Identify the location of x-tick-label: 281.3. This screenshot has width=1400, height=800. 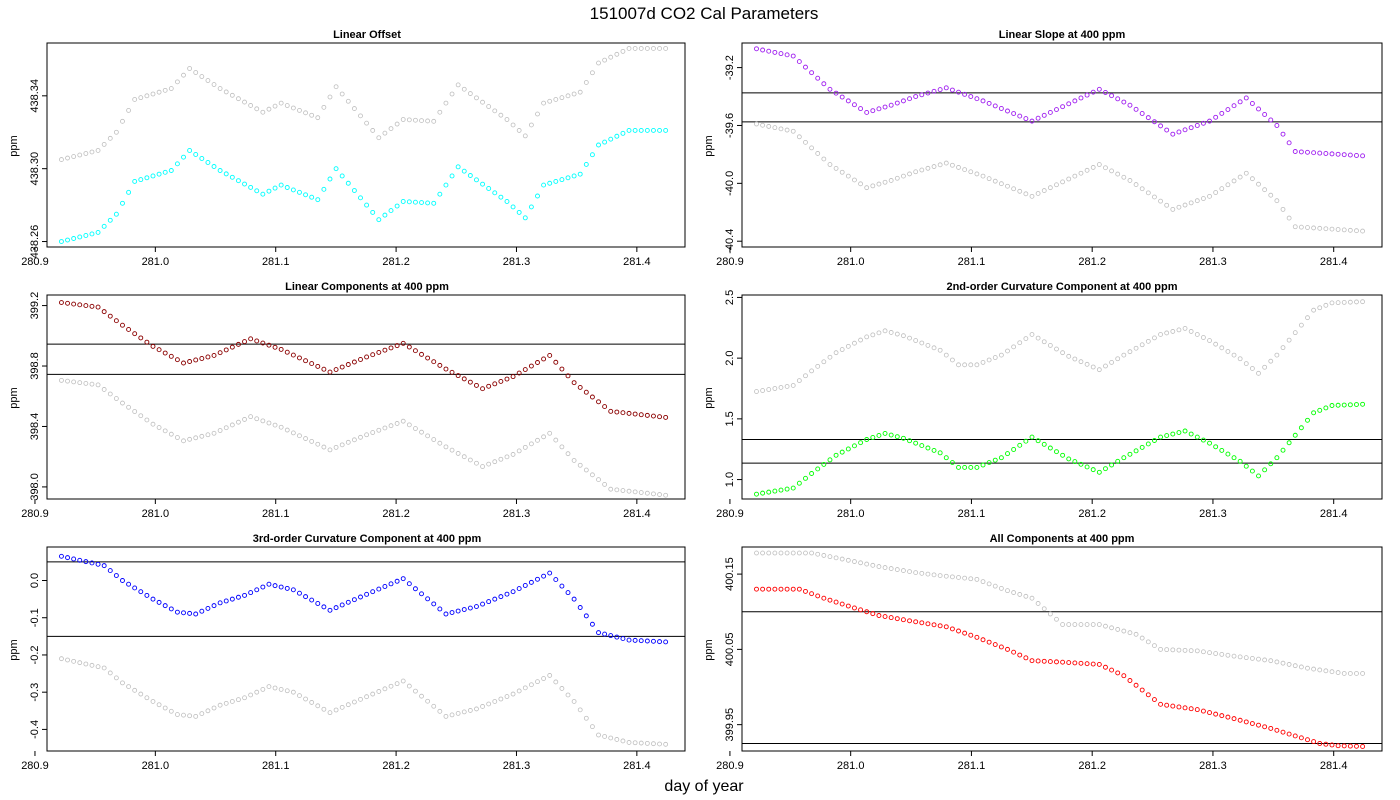
(1213, 766).